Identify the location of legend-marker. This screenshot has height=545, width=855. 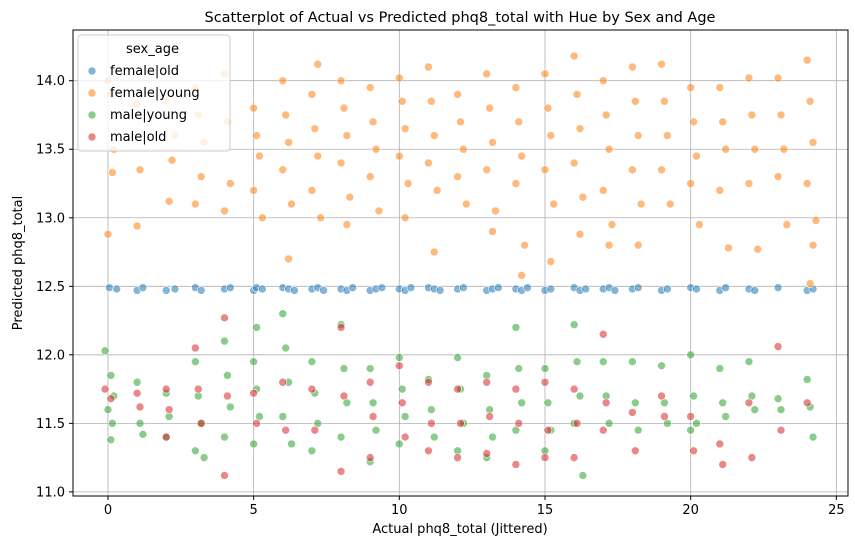
(92, 137).